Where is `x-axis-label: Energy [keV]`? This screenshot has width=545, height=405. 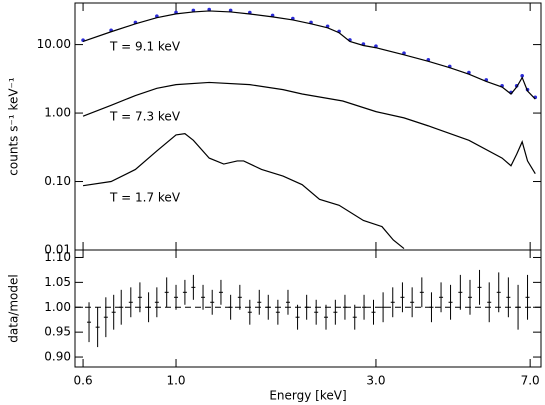
x-axis-label: Energy [keV] is located at coordinates (307, 396).